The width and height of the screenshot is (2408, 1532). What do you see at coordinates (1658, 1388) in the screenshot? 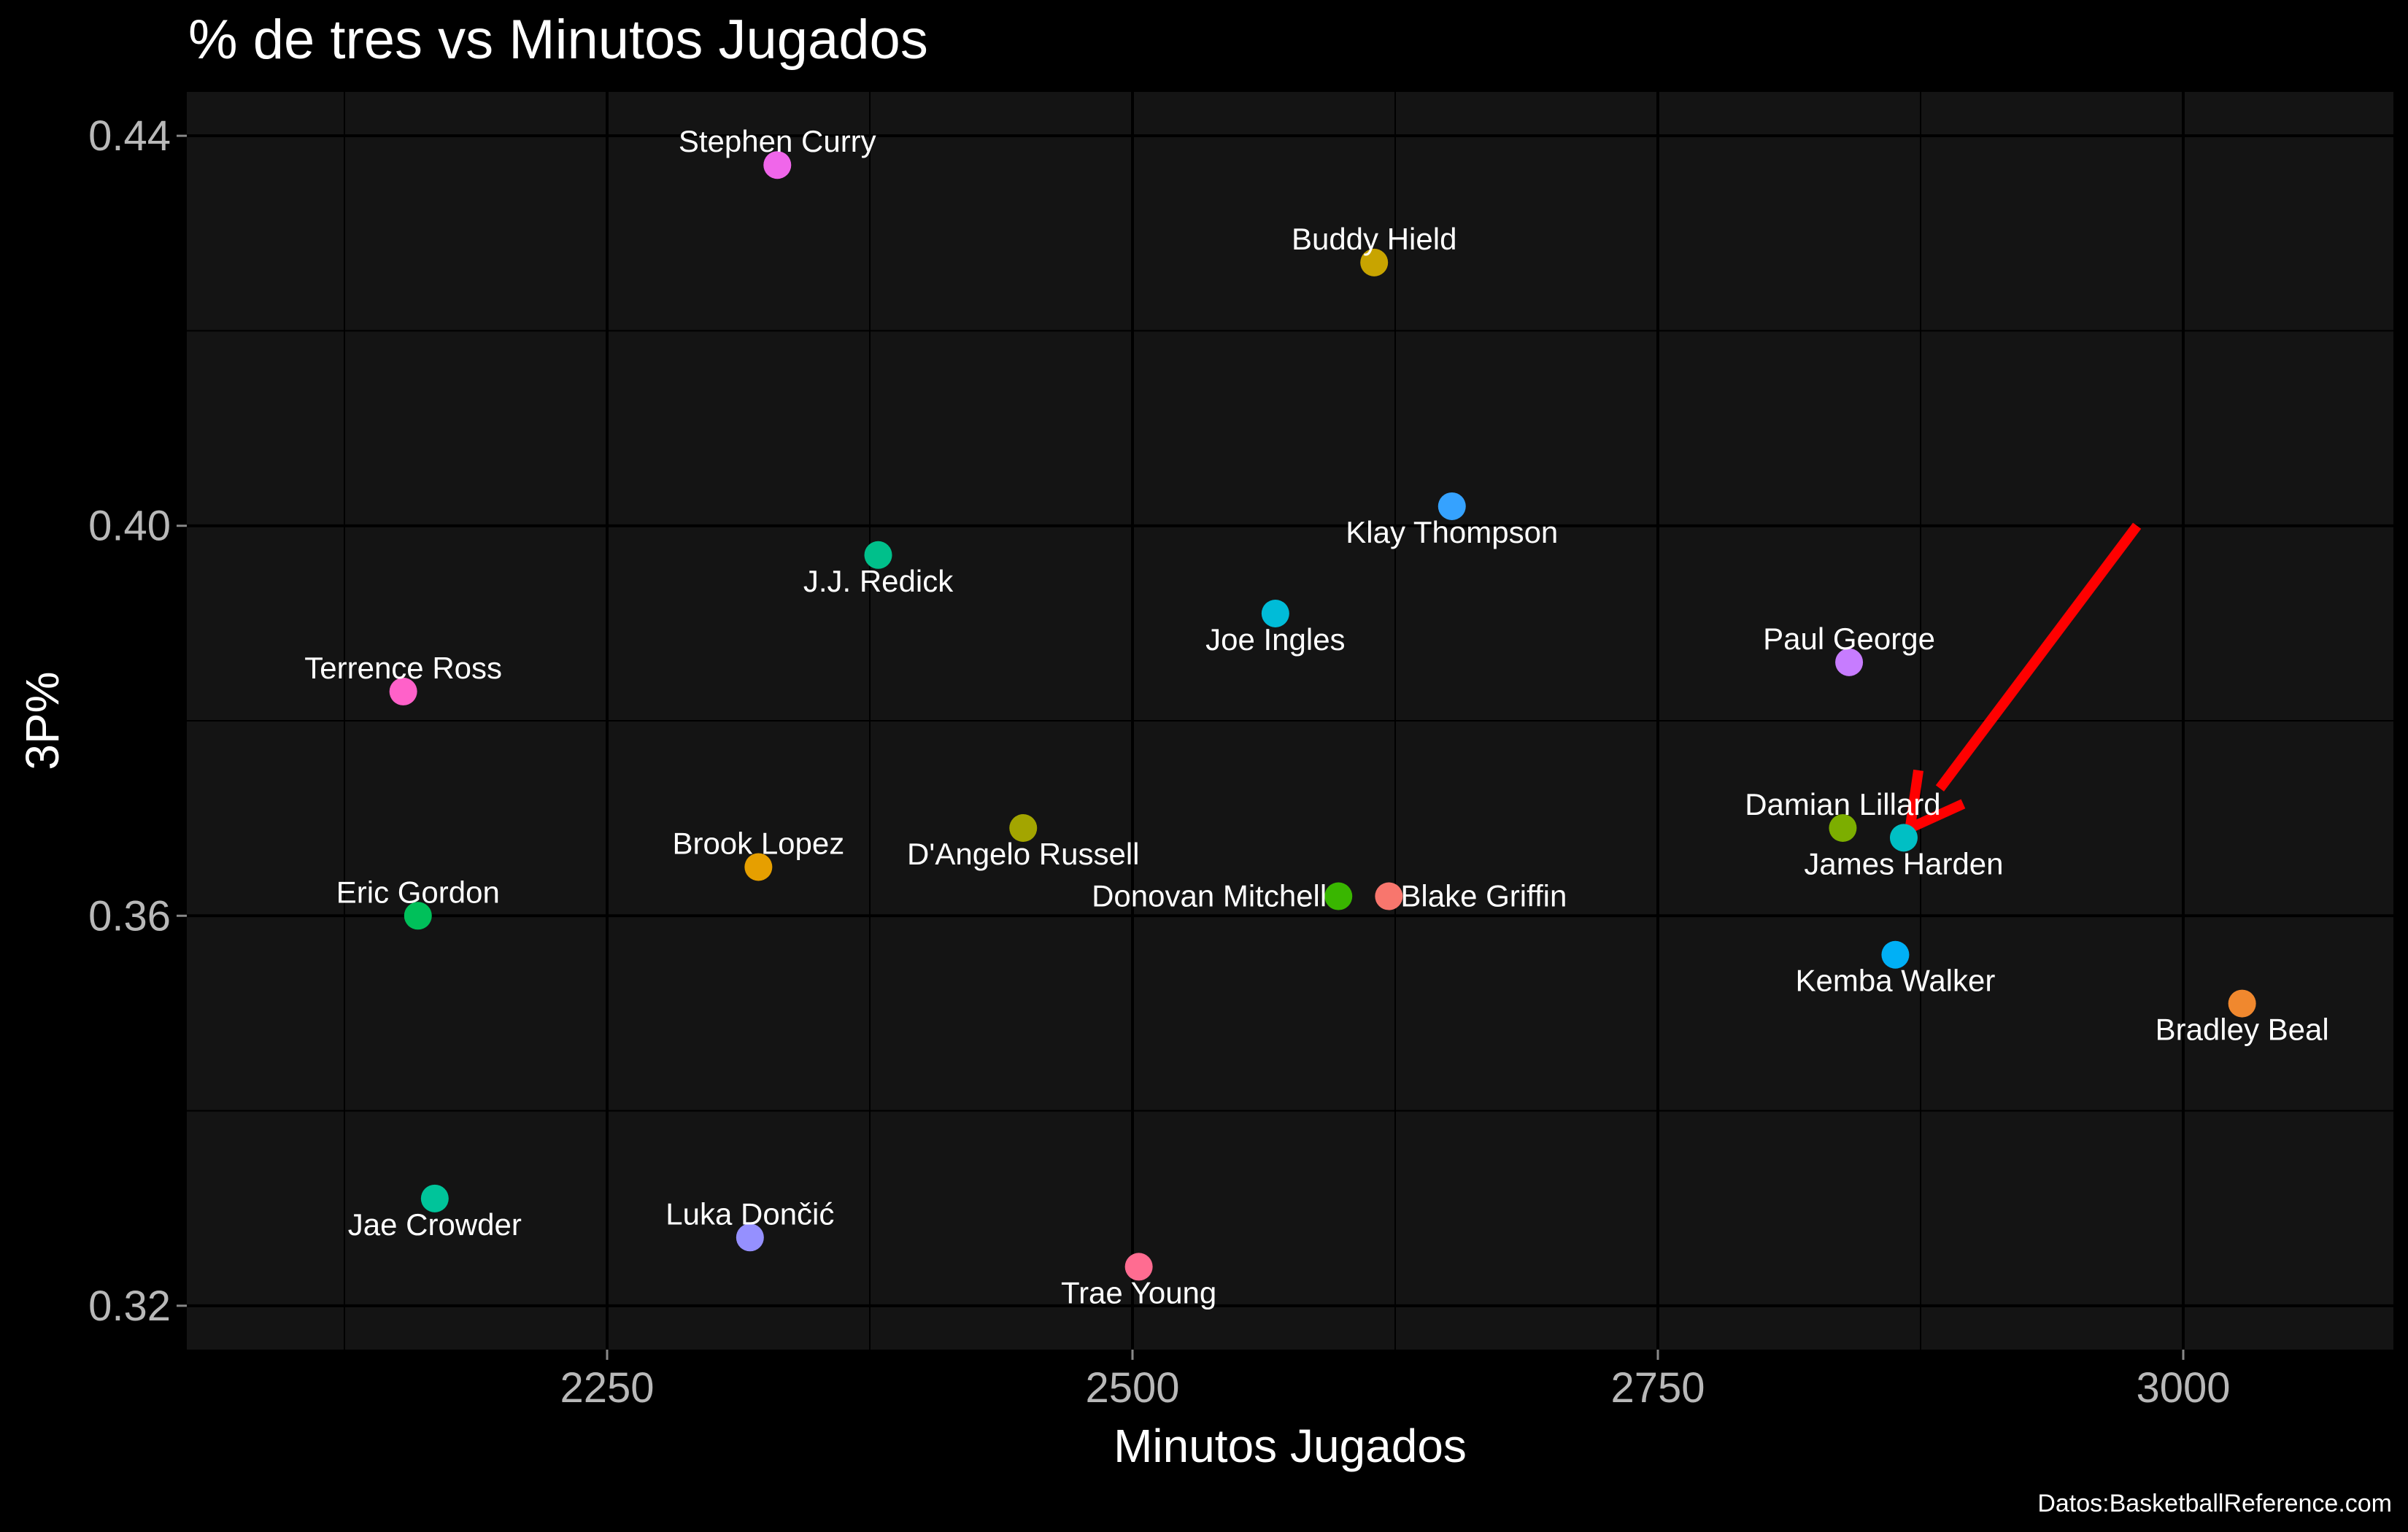
I see `x-tick-label: 2750` at bounding box center [1658, 1388].